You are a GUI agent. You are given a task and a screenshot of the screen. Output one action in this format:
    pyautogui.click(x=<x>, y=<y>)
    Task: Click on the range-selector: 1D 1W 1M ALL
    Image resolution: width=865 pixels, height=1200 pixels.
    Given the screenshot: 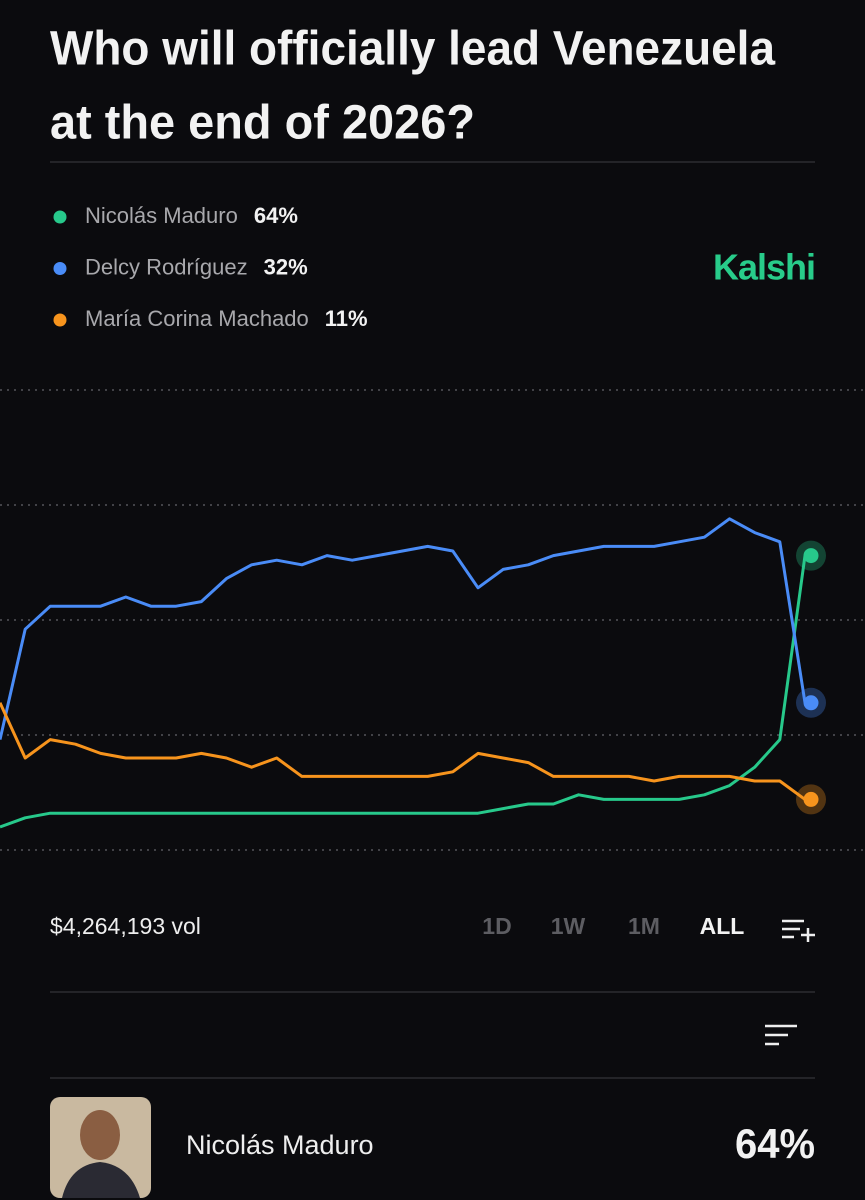 What is the action you would take?
    pyautogui.click(x=613, y=926)
    